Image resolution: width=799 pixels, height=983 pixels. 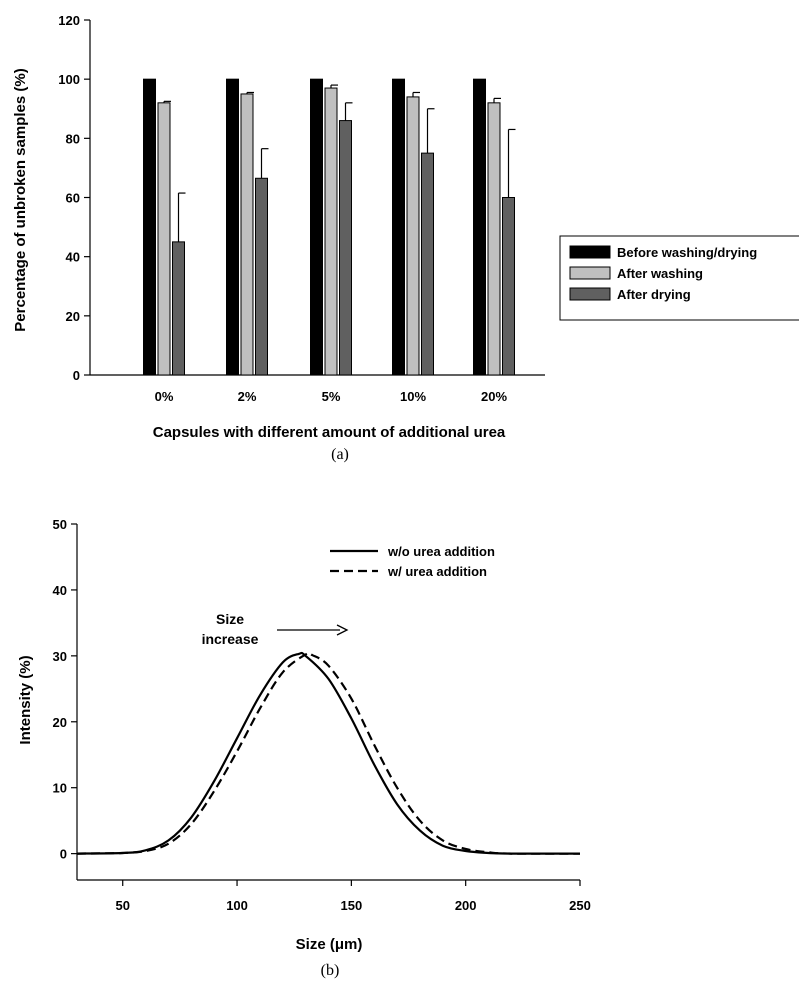 What do you see at coordinates (441, 551) in the screenshot?
I see `legend-label: w/o urea addition` at bounding box center [441, 551].